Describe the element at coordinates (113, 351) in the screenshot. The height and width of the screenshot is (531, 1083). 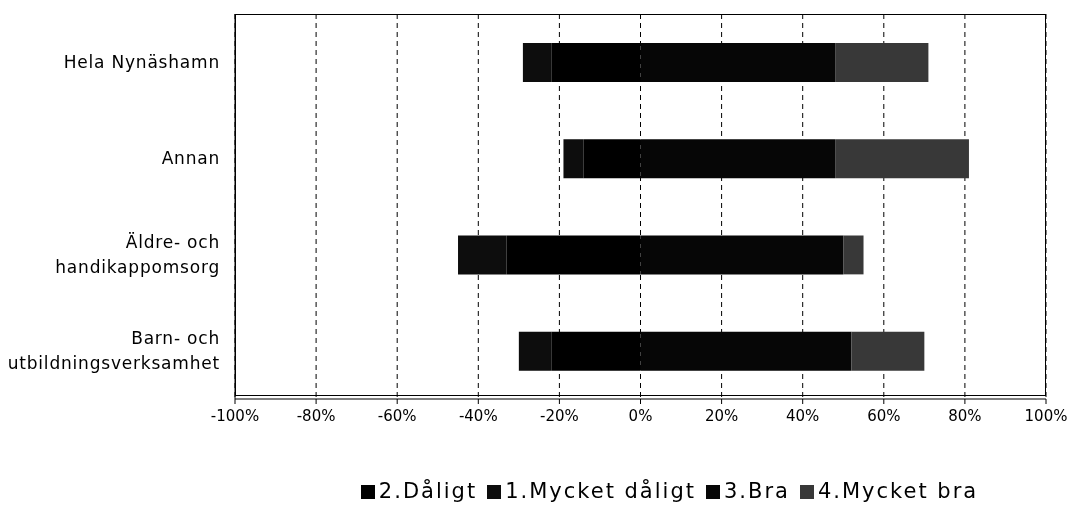
I see `y-tick-label: Barn- och utbildningsverksamhet` at that location.